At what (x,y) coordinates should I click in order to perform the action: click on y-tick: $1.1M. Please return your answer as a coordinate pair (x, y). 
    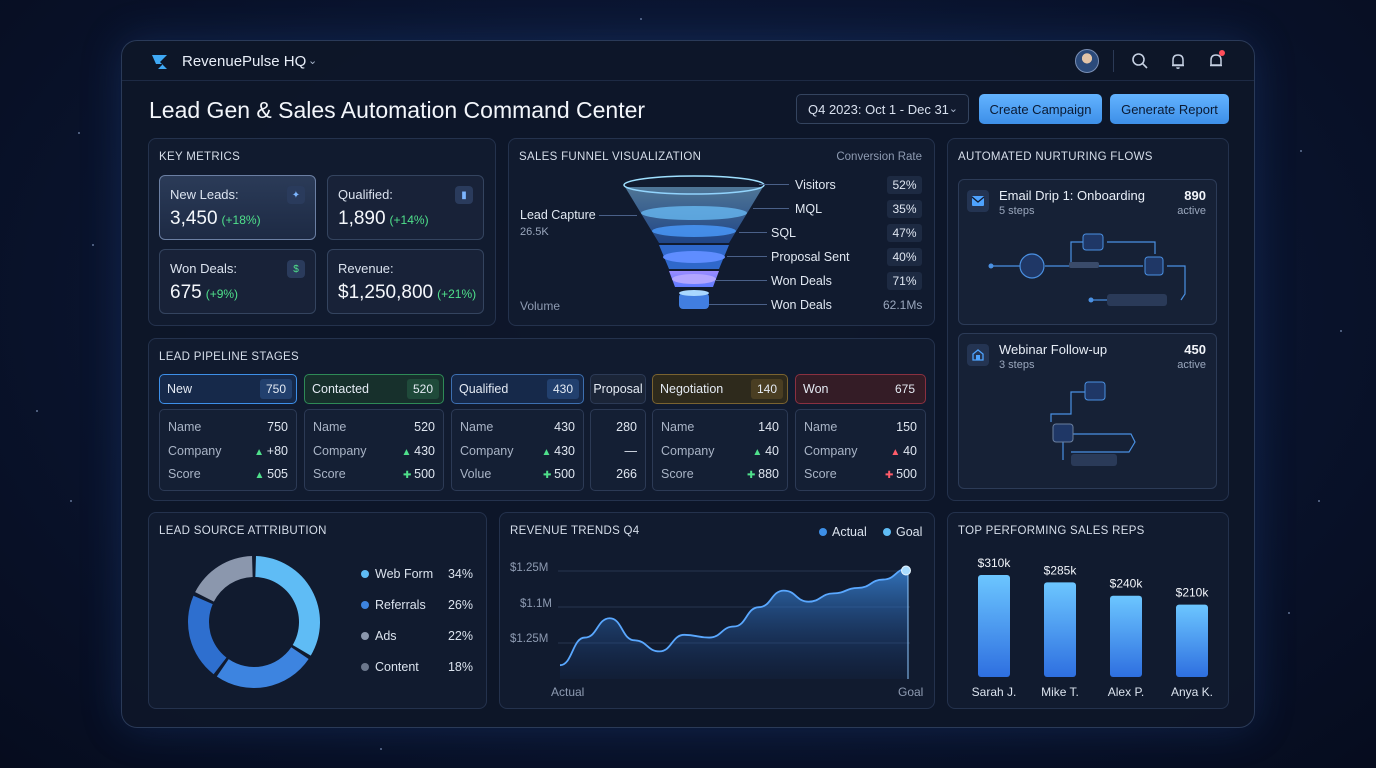
    Looking at the image, I should click on (536, 604).